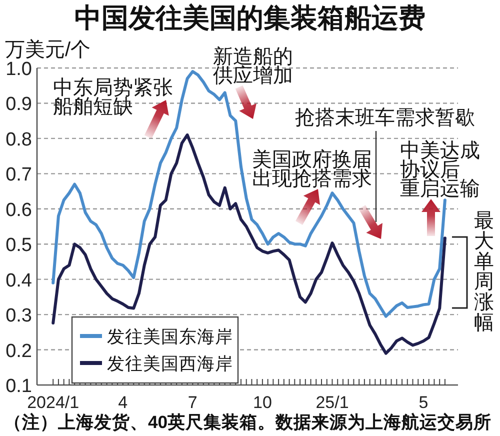 The height and width of the screenshot is (436, 500). Describe the element at coordinates (440, 169) in the screenshot. I see `annotation: 中美达成协议后重启运输` at that location.